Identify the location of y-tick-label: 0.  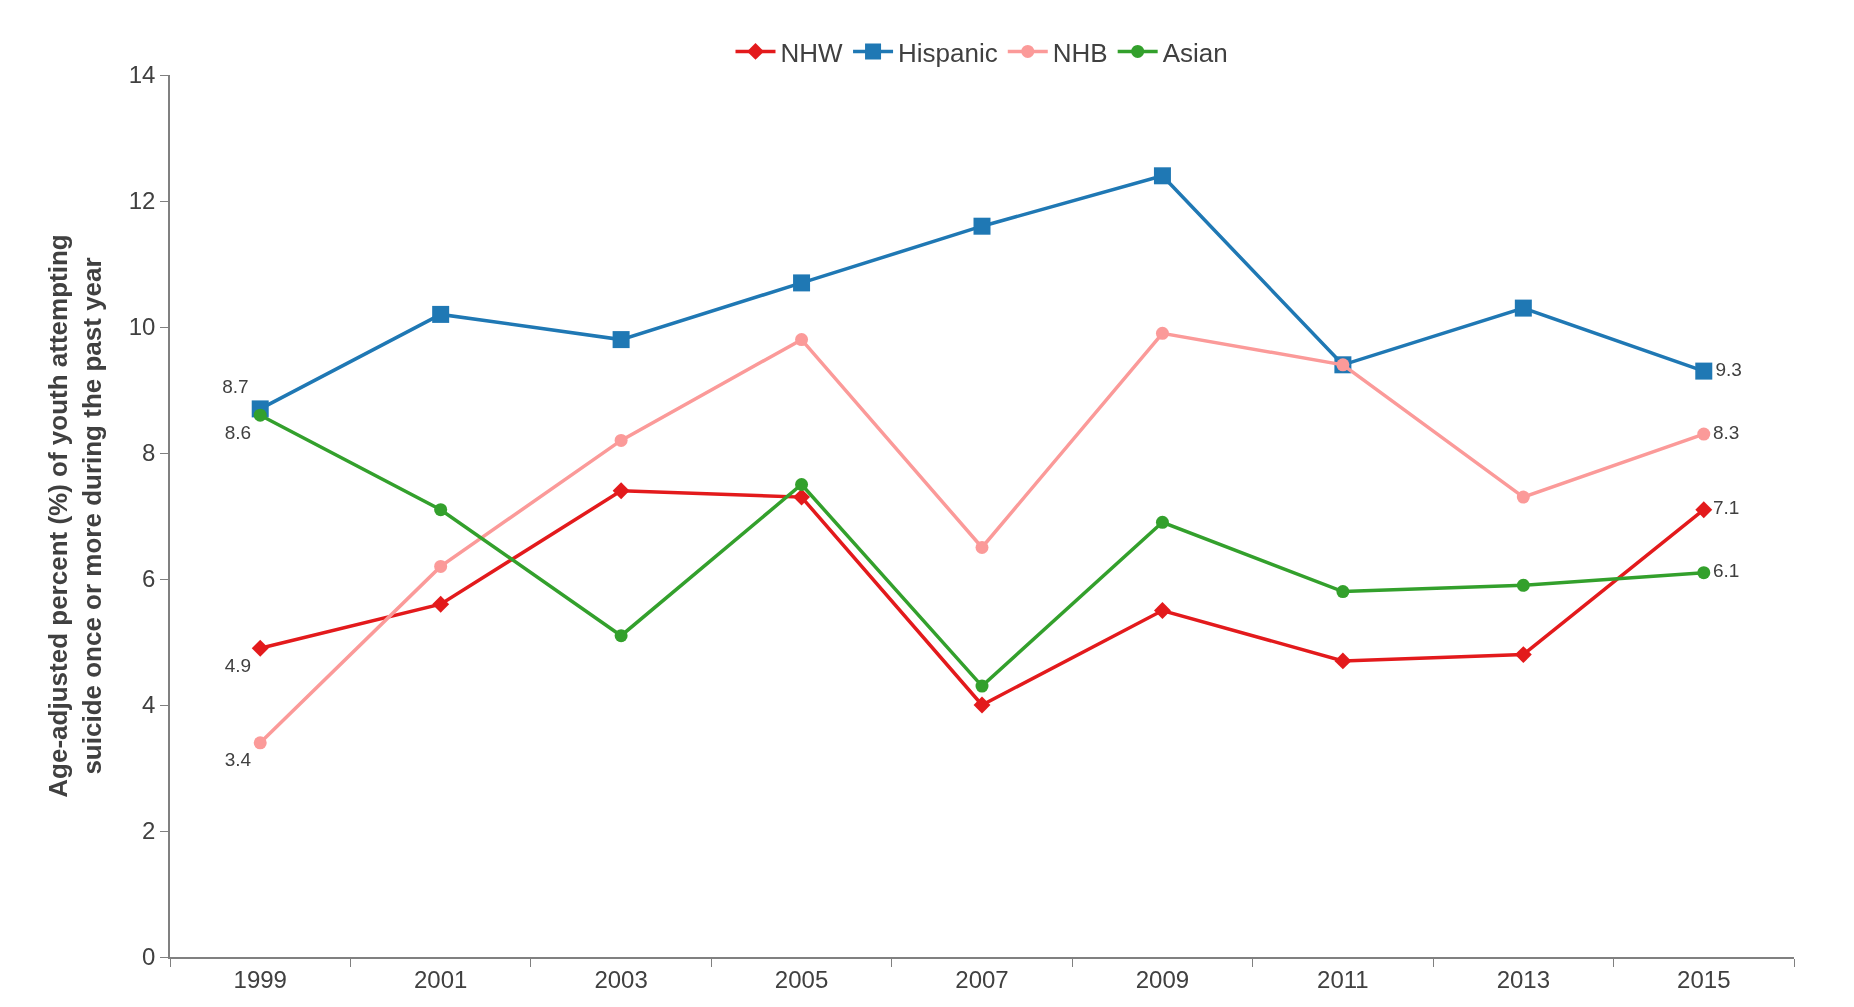
(149, 957).